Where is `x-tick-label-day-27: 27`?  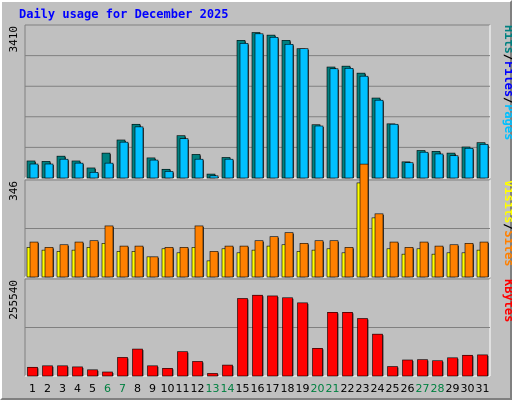 x-tick-label-day-27: 27 is located at coordinates (423, 388).